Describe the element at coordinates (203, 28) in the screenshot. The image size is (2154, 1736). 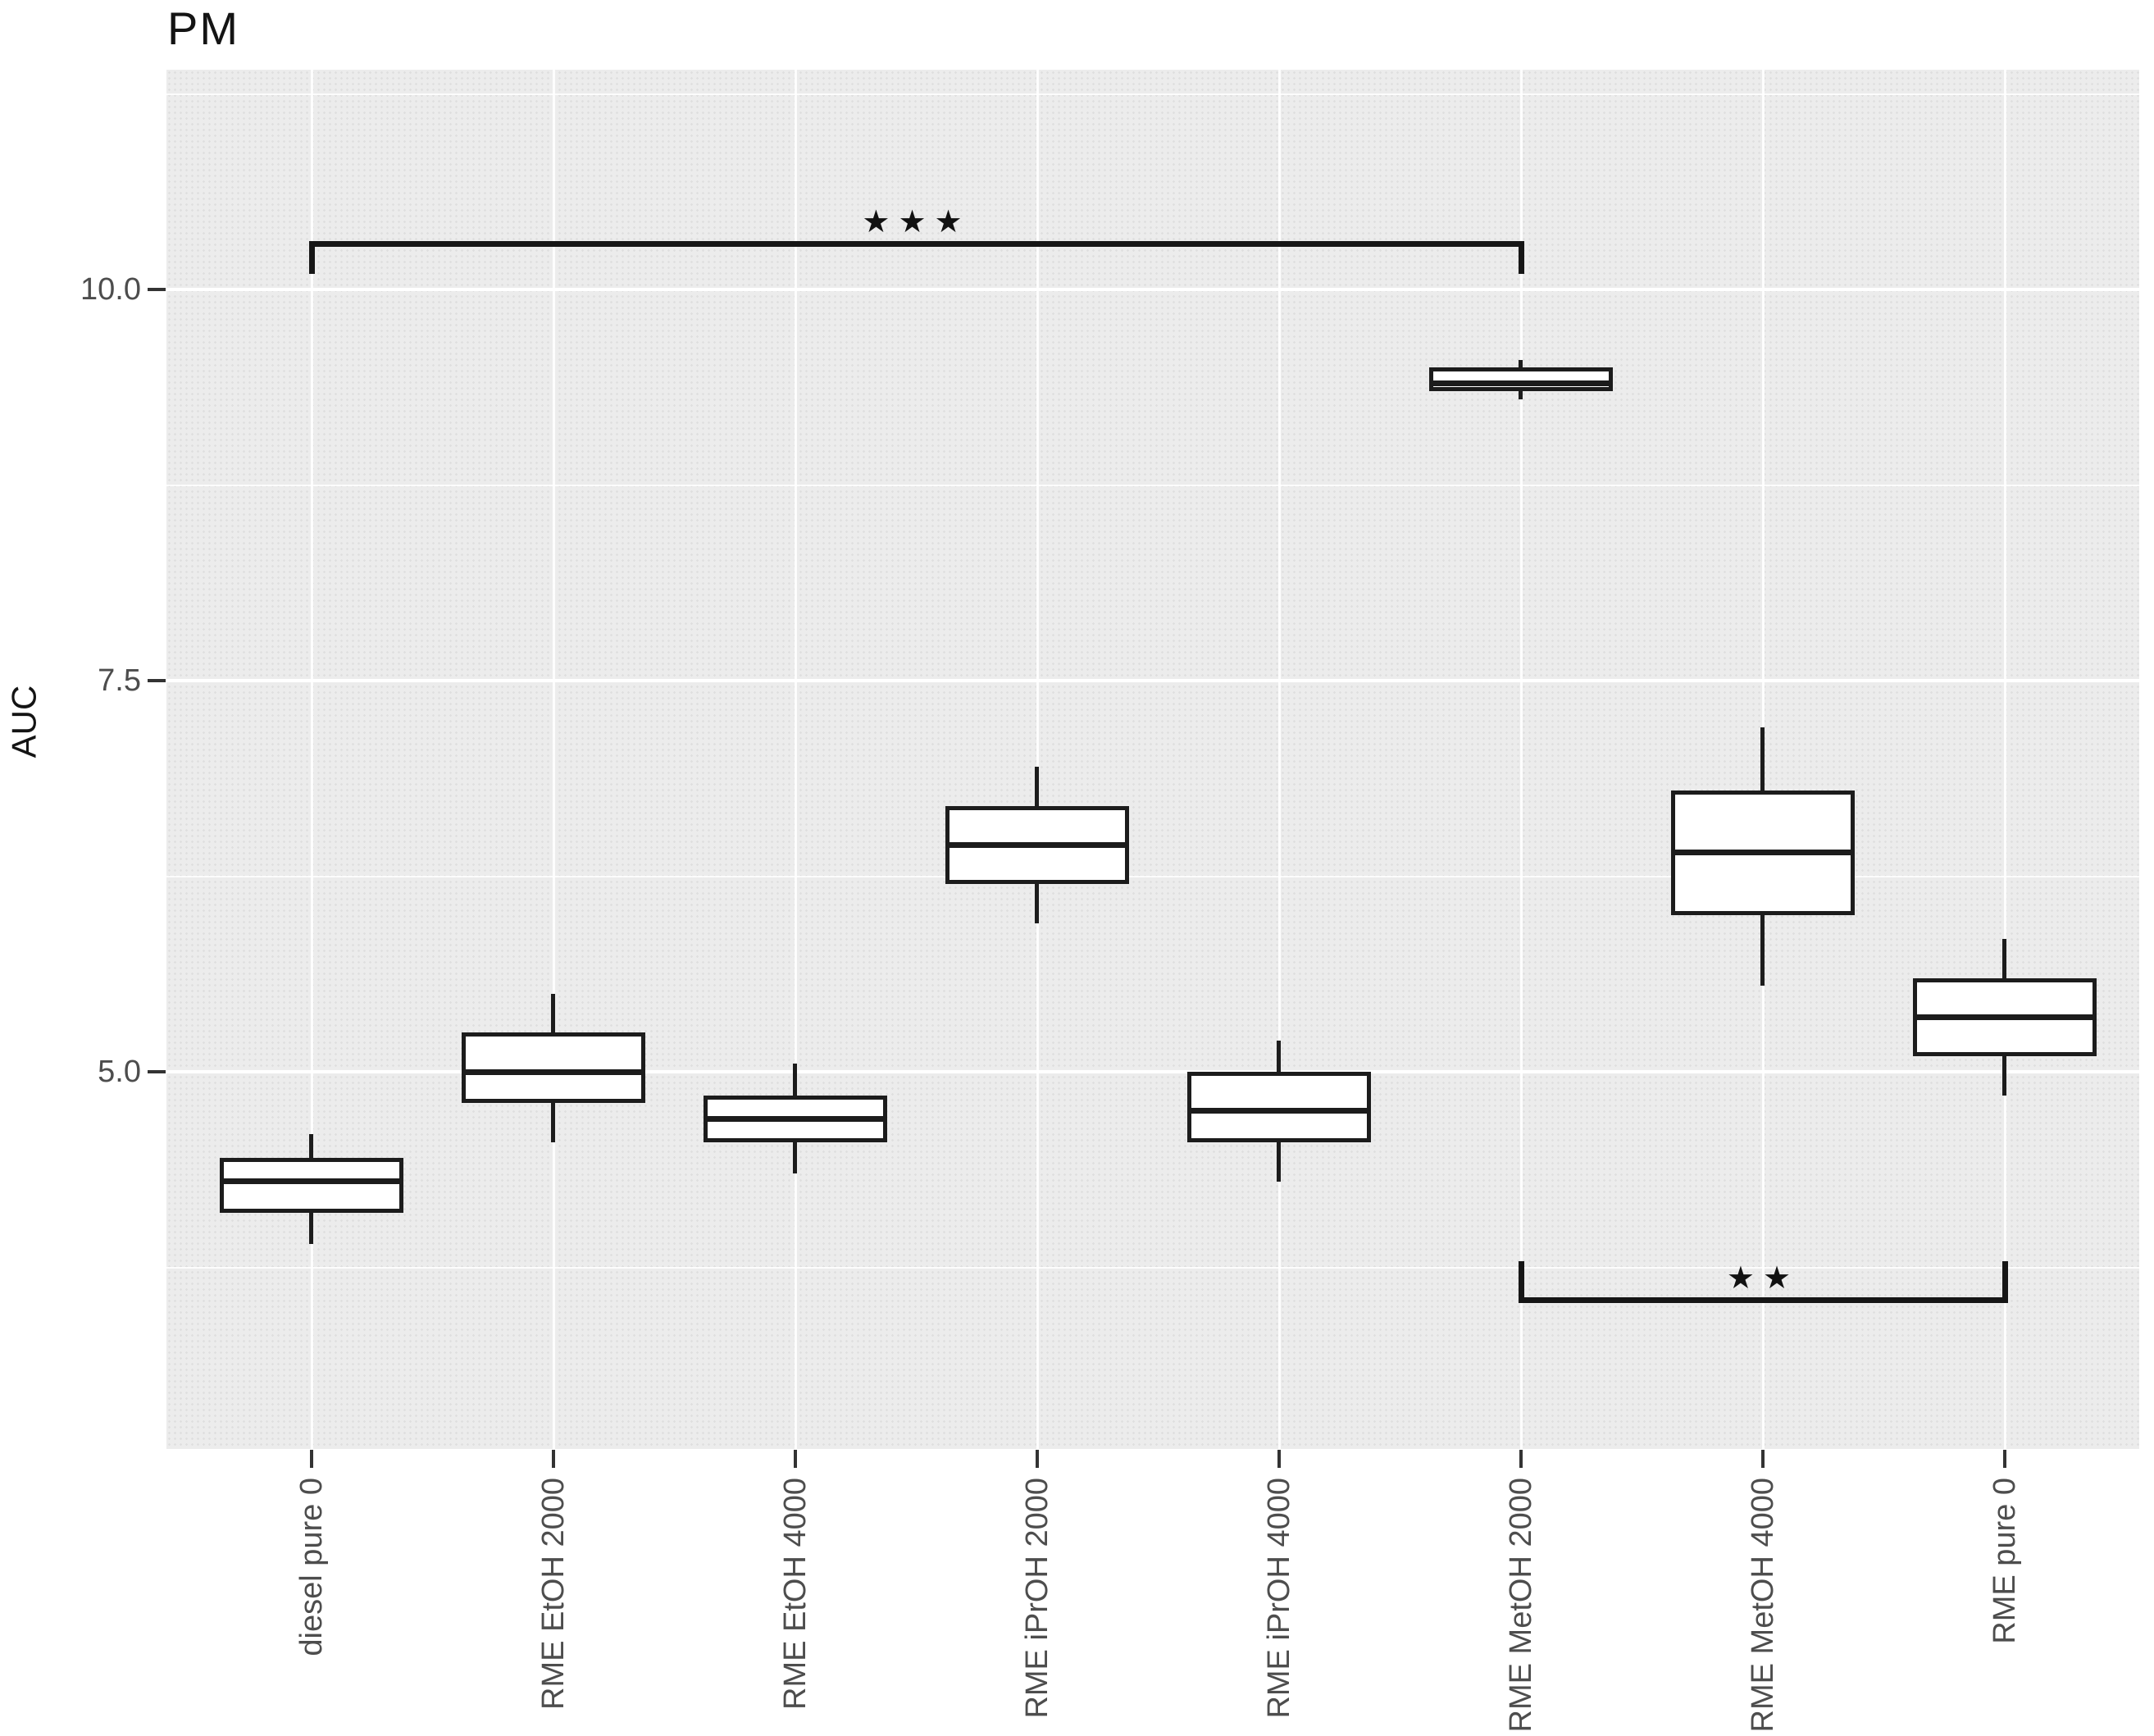
I see `chart-title: PM` at that location.